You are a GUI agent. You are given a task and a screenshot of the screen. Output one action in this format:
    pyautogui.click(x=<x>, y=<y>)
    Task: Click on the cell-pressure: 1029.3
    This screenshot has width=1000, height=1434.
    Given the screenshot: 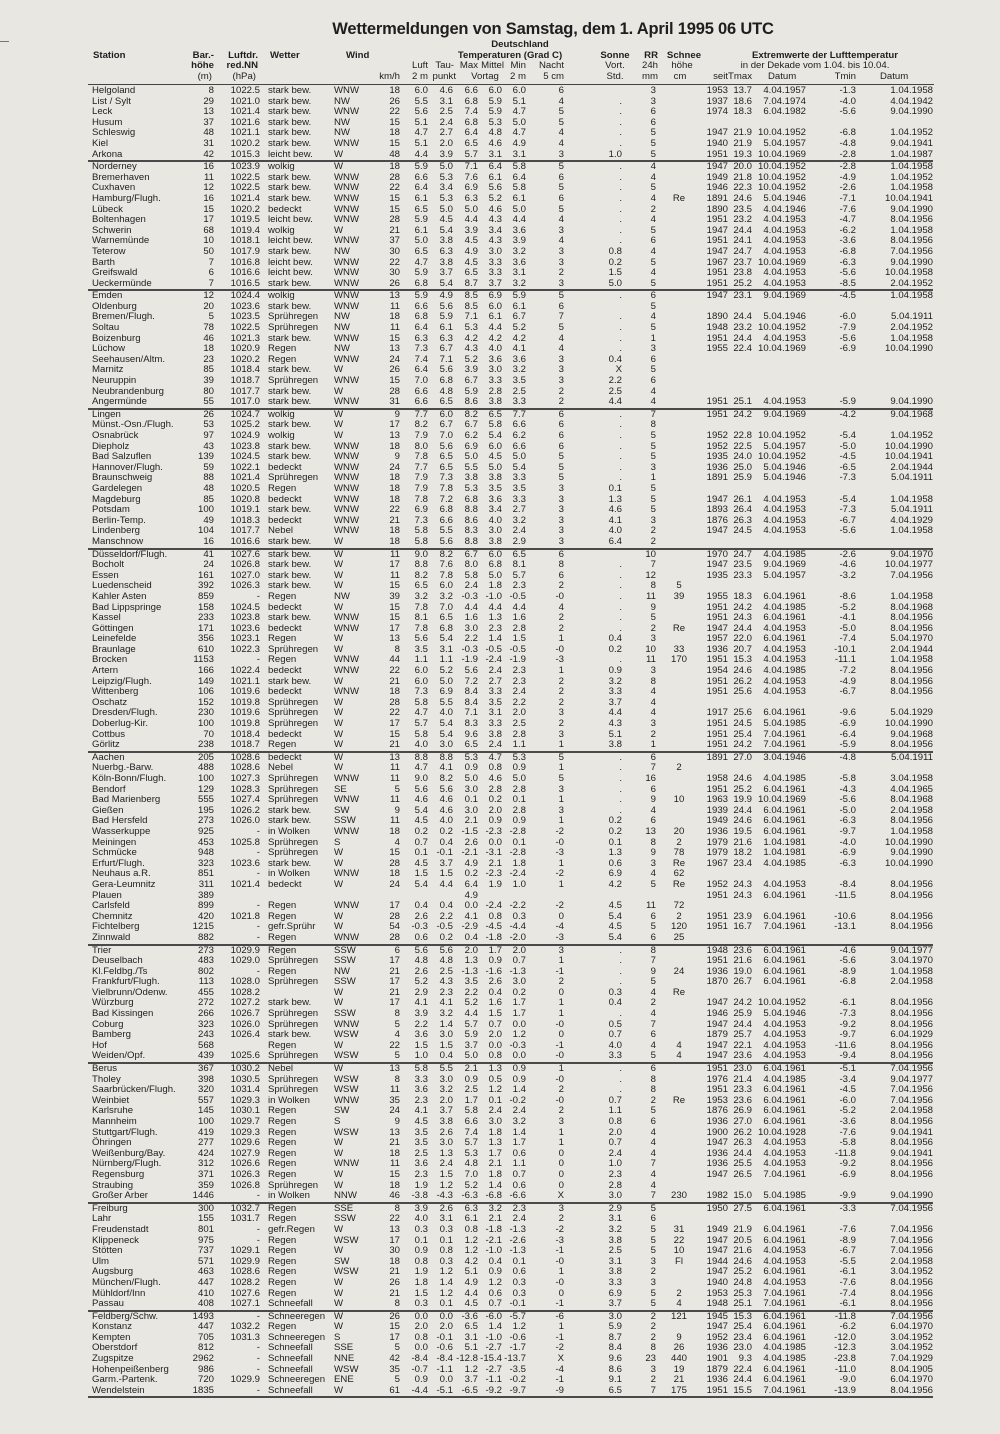 What is the action you would take?
    pyautogui.click(x=245, y=1100)
    